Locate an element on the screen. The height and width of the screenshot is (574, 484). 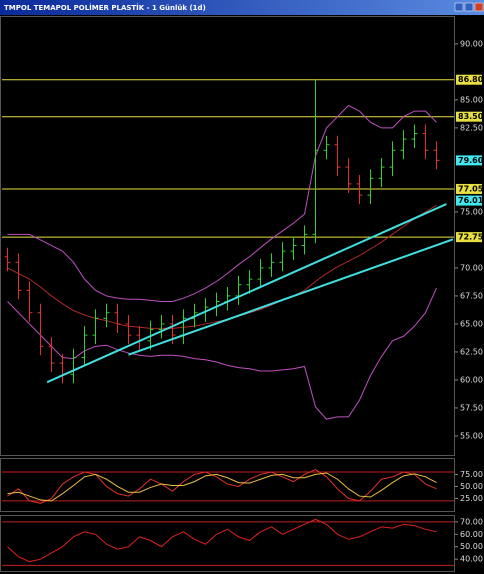
y-tick-label: 25.00 is located at coordinates (471, 498).